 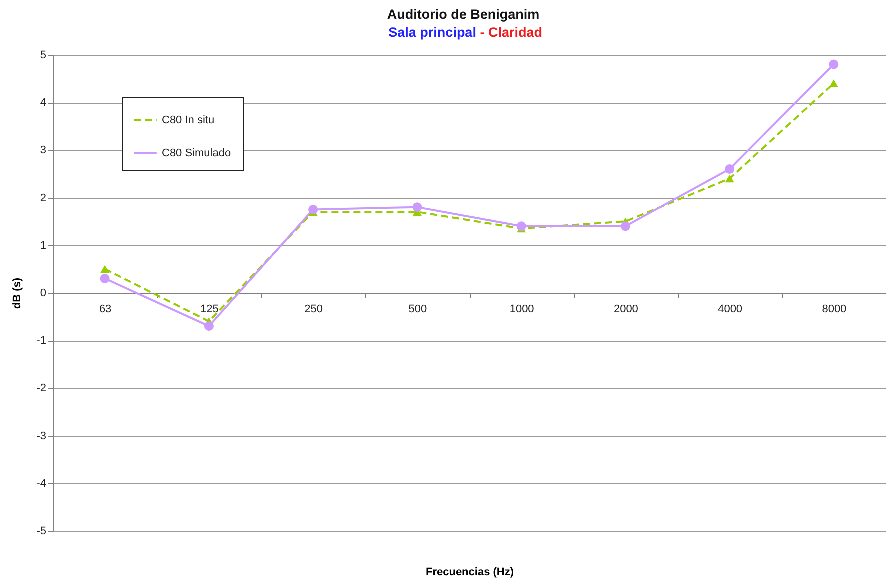 What do you see at coordinates (43, 294) in the screenshot?
I see `y-tick-label: 0` at bounding box center [43, 294].